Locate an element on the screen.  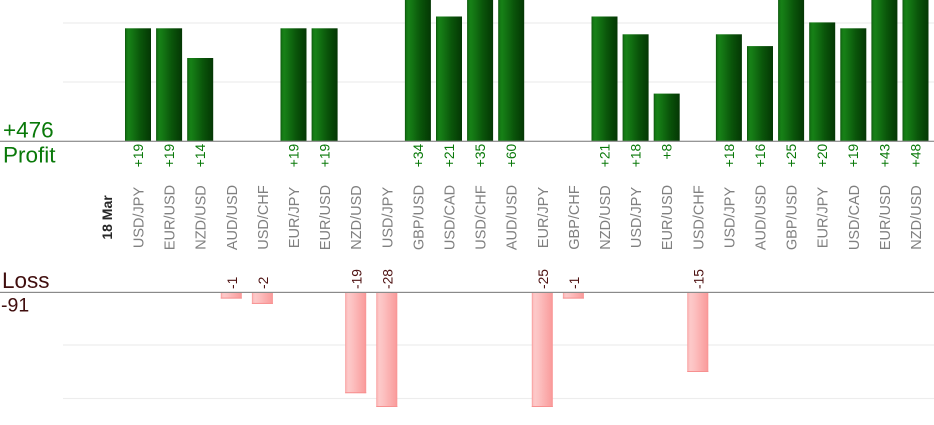
svg-text: -28 is located at coordinates (387, 279).